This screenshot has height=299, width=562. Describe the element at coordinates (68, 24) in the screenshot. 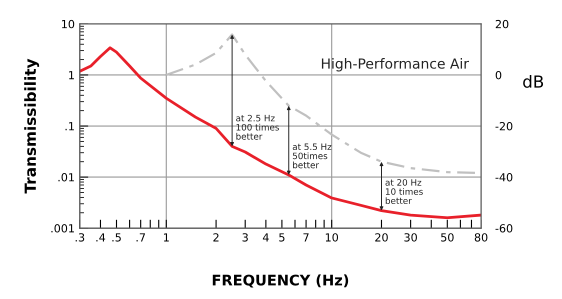

I see `y-tick-label: 10` at that location.